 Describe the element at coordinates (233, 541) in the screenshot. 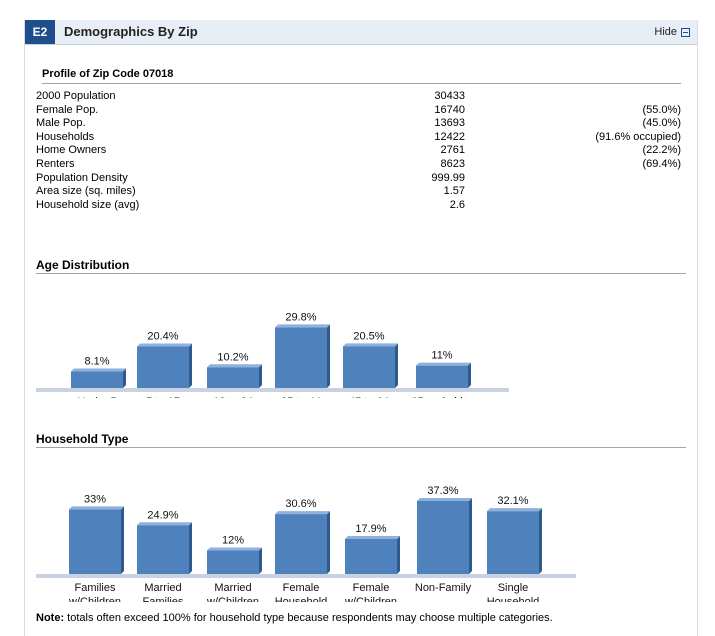

I see `bar-value-label: 12%` at that location.